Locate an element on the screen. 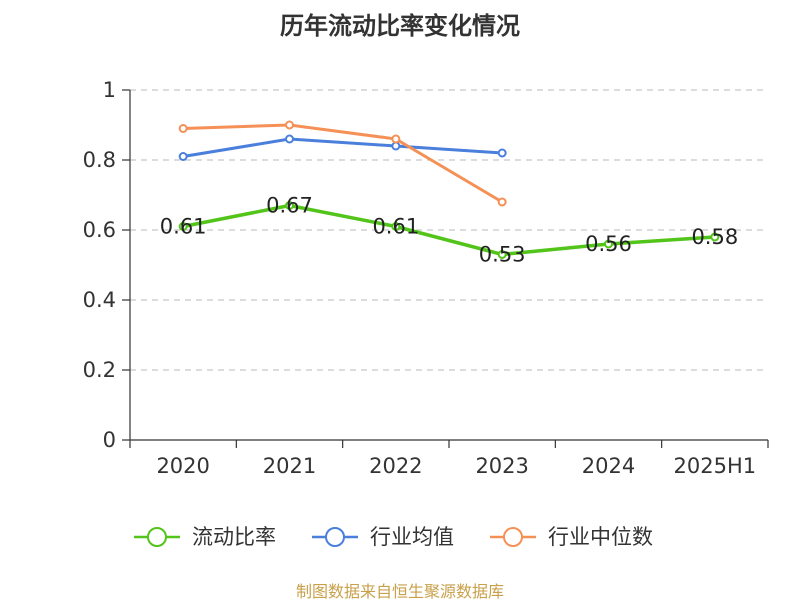  x-tick-label: 2025H1 is located at coordinates (715, 466).